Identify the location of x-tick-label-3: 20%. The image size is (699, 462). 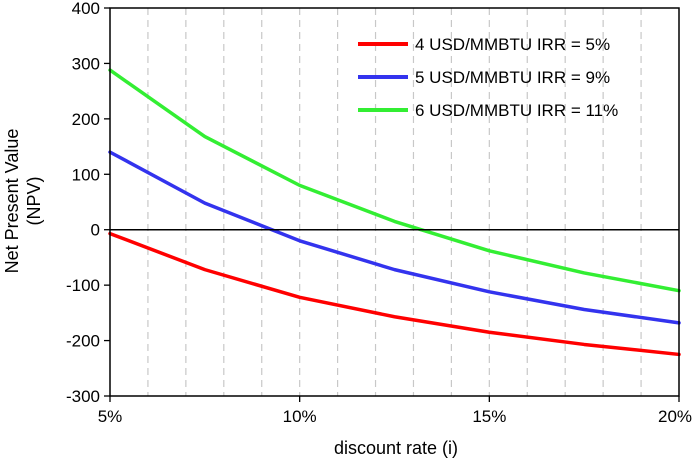
(675, 416).